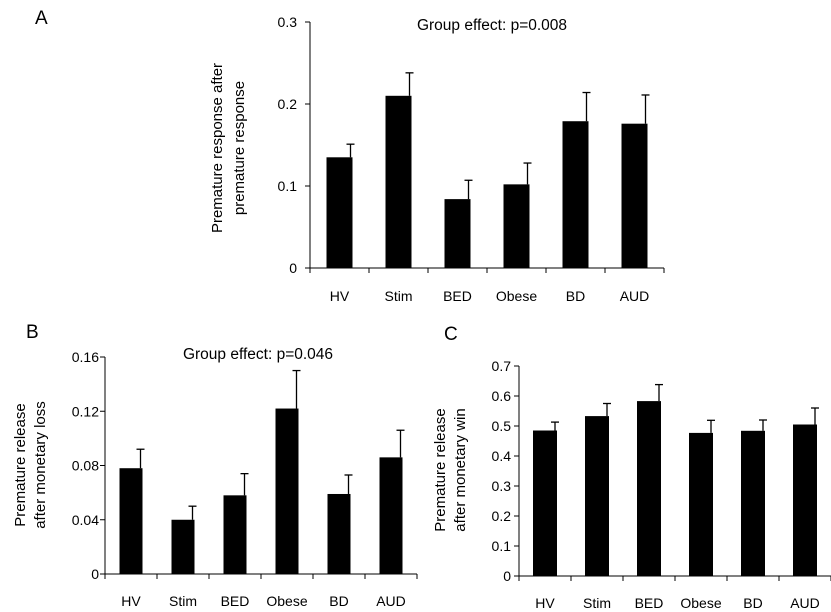  What do you see at coordinates (339, 533) in the screenshot?
I see `panel-b-bar-bd` at bounding box center [339, 533].